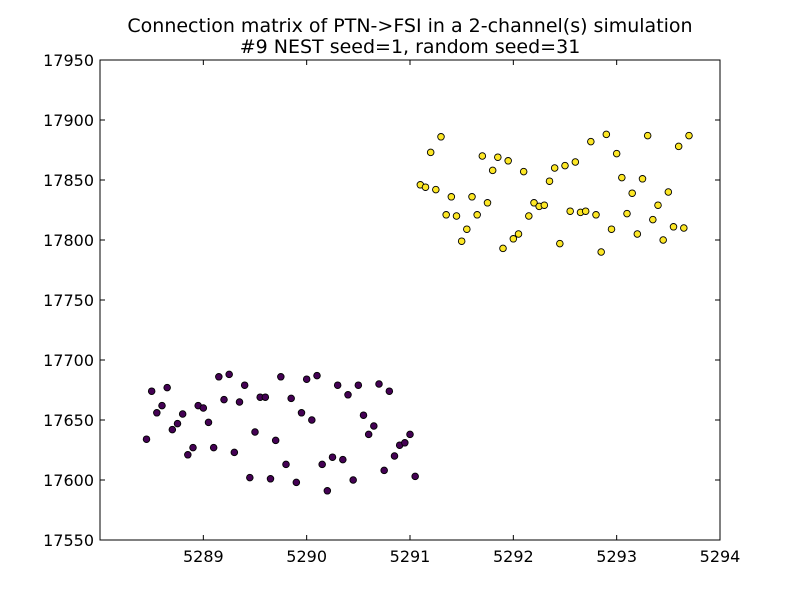  Describe the element at coordinates (410, 556) in the screenshot. I see `x-tick-label: 5291` at that location.